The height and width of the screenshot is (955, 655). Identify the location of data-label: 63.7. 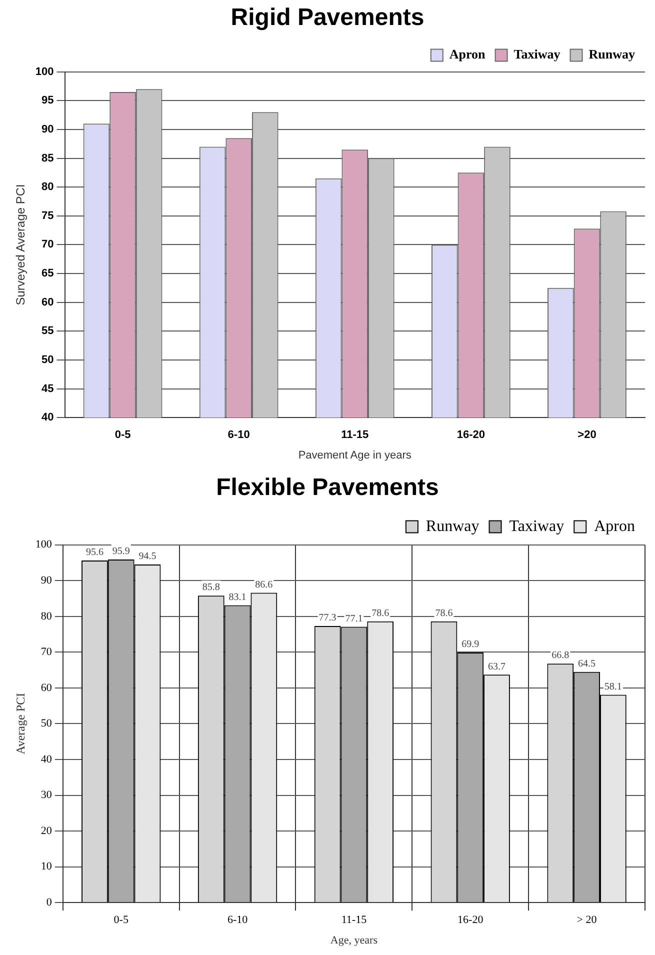
(497, 666).